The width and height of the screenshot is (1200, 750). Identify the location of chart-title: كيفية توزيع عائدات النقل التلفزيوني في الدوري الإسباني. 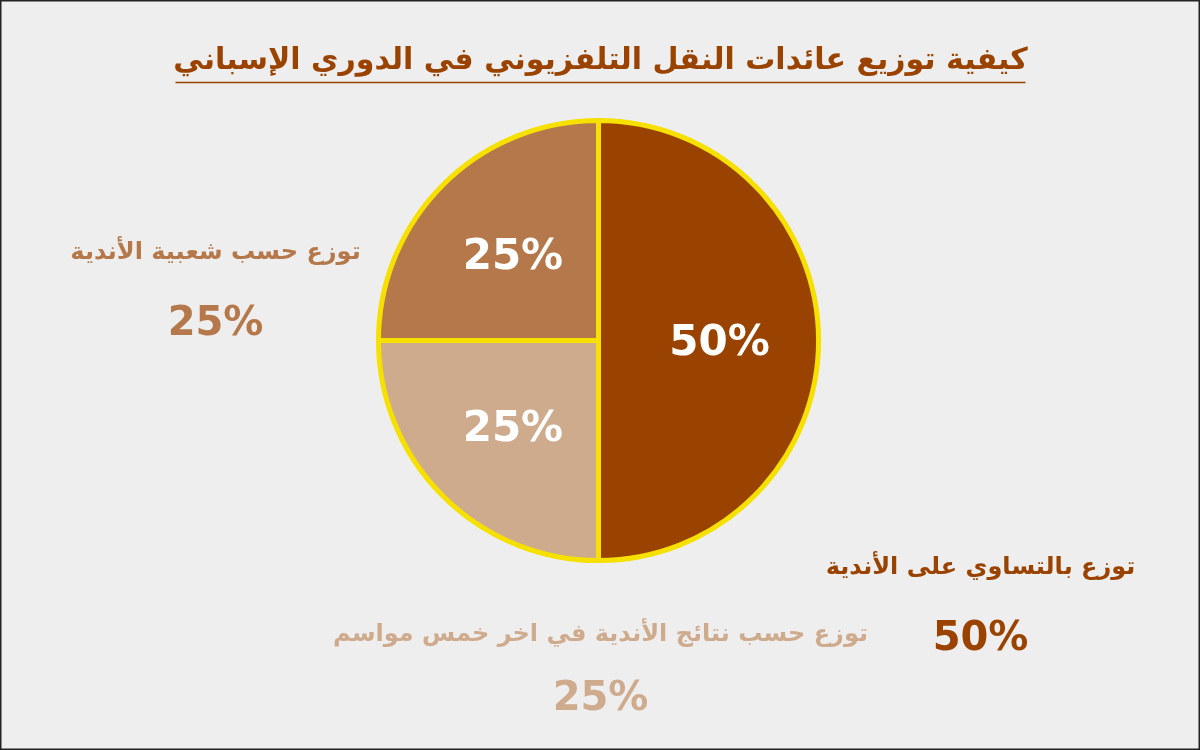
(601, 59).